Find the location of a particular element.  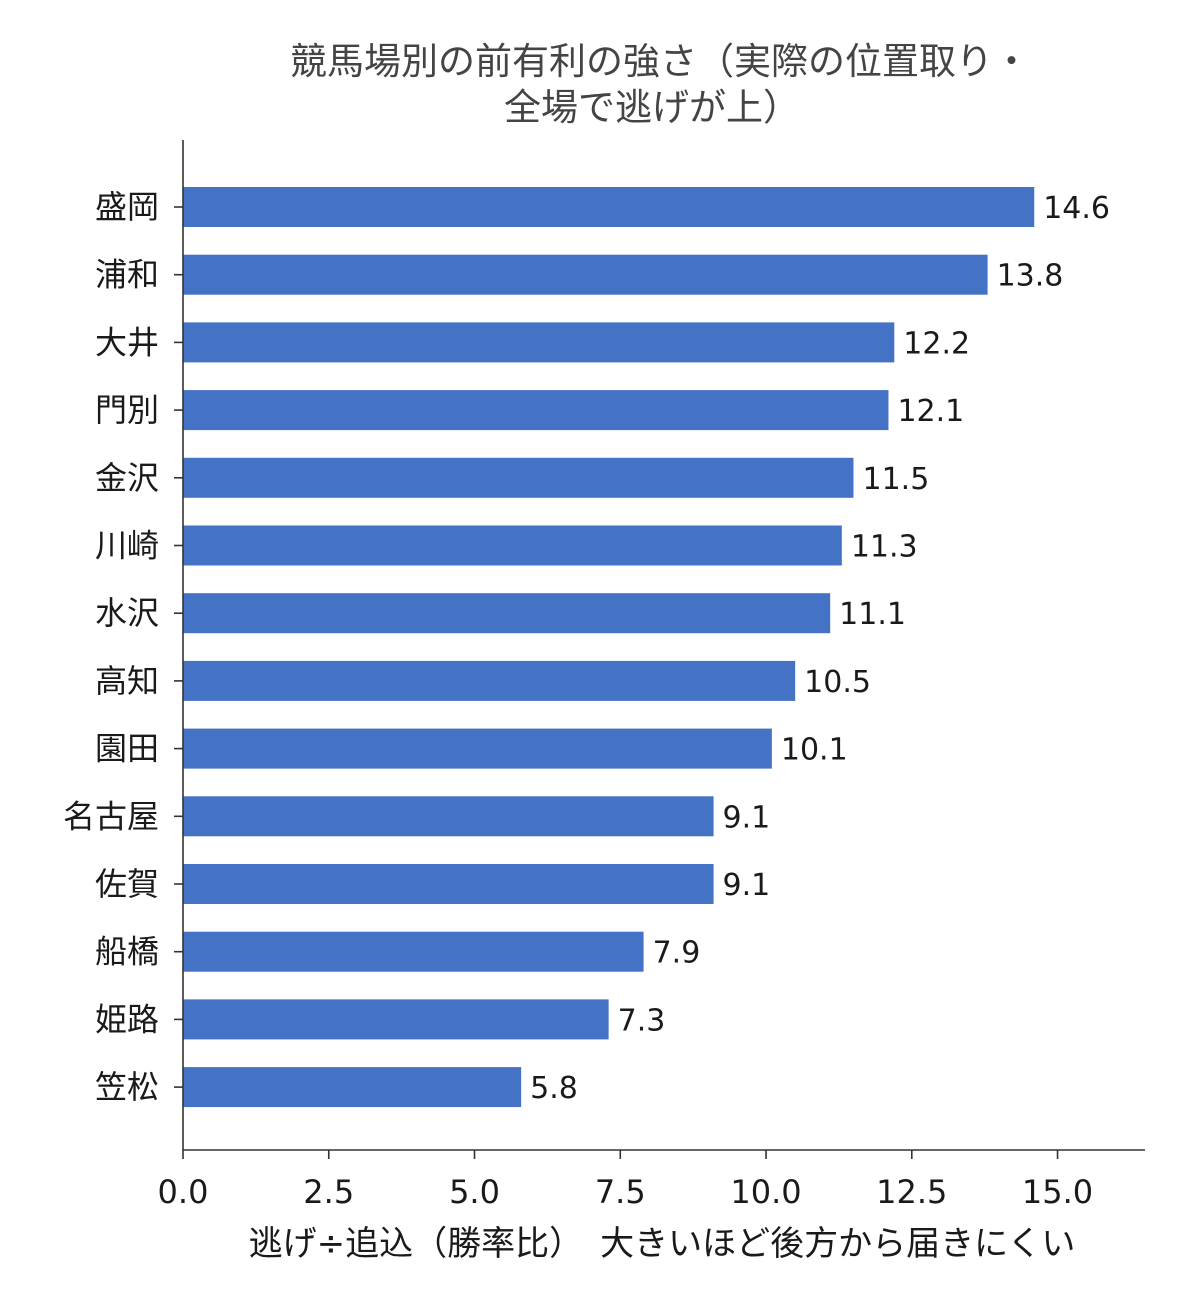

y-tick-label: 水沢 is located at coordinates (127, 613).